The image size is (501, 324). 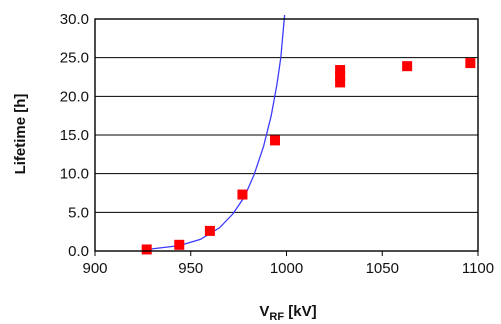 What do you see at coordinates (94, 268) in the screenshot?
I see `x-tick-label: 900` at bounding box center [94, 268].